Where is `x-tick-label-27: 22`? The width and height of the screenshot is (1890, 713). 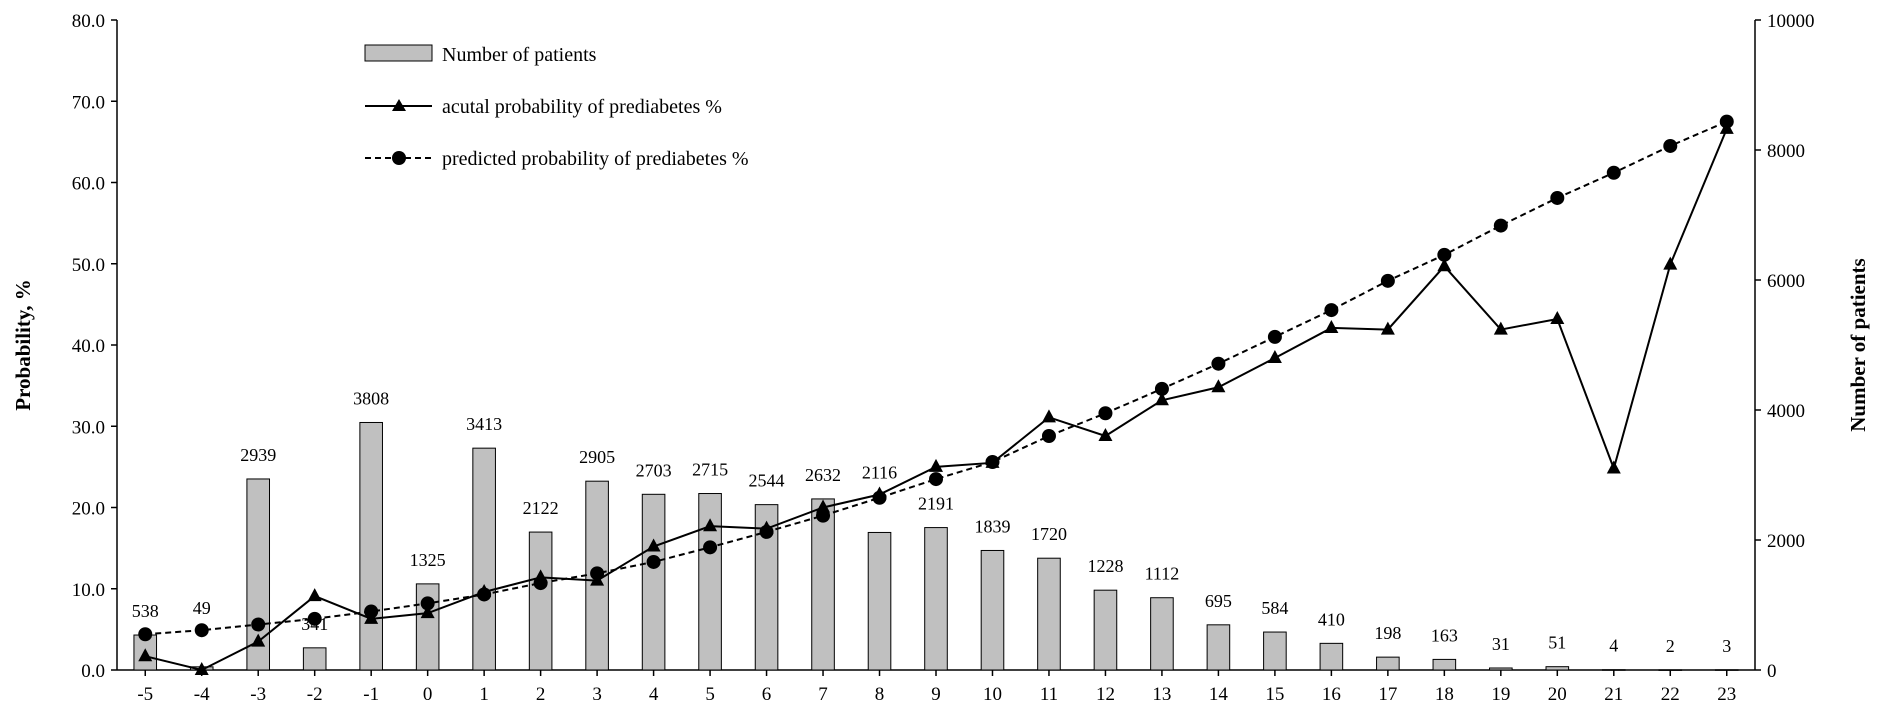
x-tick-label-27: 22 is located at coordinates (1670, 694).